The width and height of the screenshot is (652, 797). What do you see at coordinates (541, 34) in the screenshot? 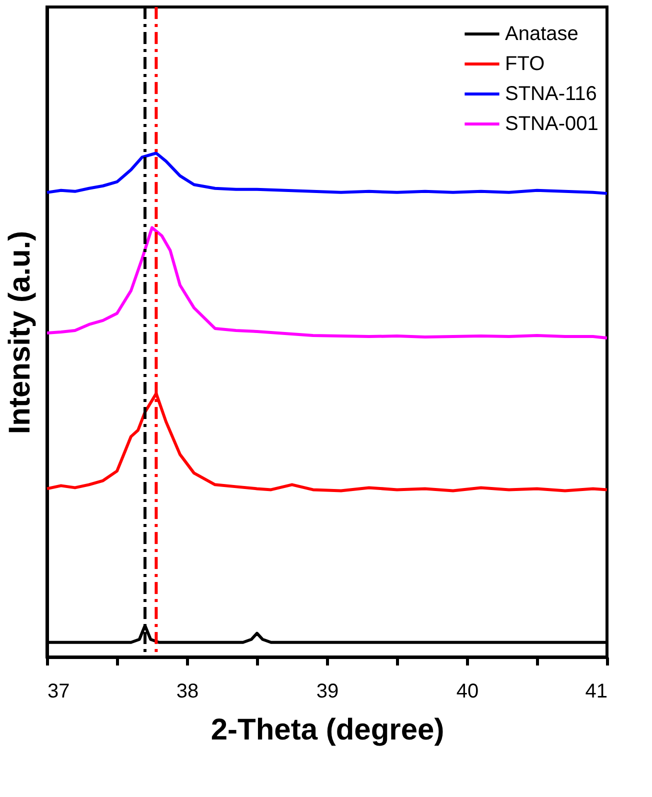
I see `legend-label: Anatase` at bounding box center [541, 34].